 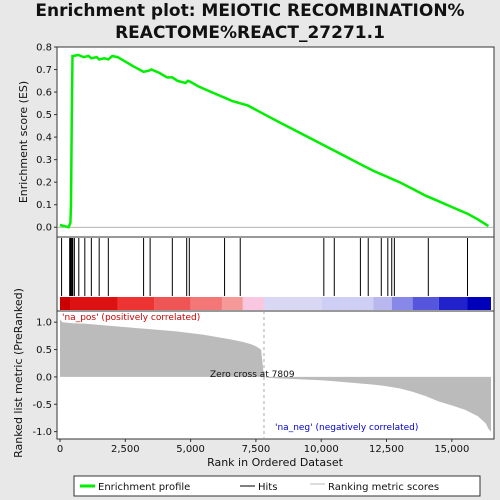 I want to click on xtick-label: 0, so click(x=60, y=449).